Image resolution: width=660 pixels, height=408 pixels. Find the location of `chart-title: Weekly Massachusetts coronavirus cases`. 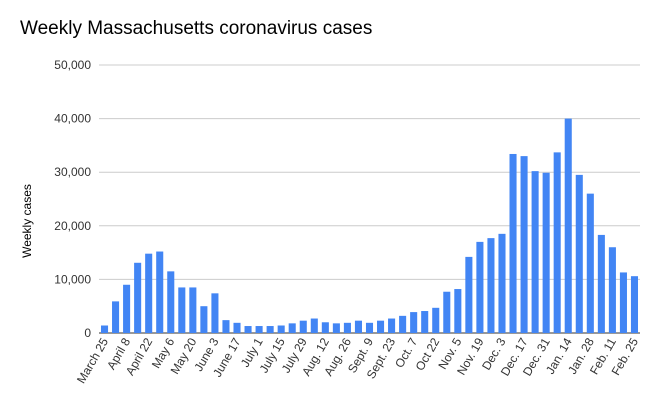

chart-title: Weekly Massachusetts coronavirus cases is located at coordinates (196, 28).